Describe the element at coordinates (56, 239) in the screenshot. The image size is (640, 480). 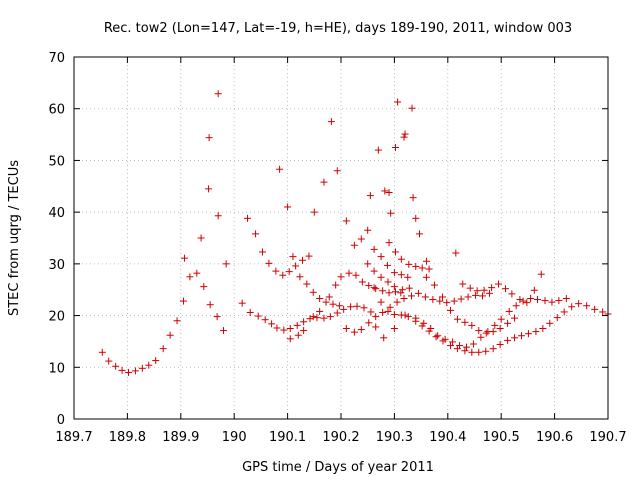
I see `y-tick-labels: 0 10 20 30 40 50 60 70` at that location.